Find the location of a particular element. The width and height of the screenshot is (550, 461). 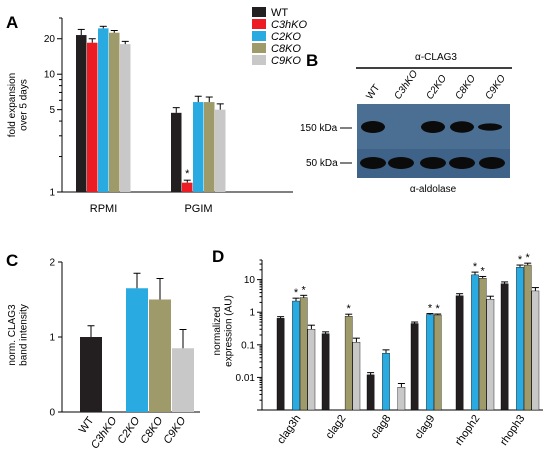

bar-c2ko is located at coordinates (137, 350).